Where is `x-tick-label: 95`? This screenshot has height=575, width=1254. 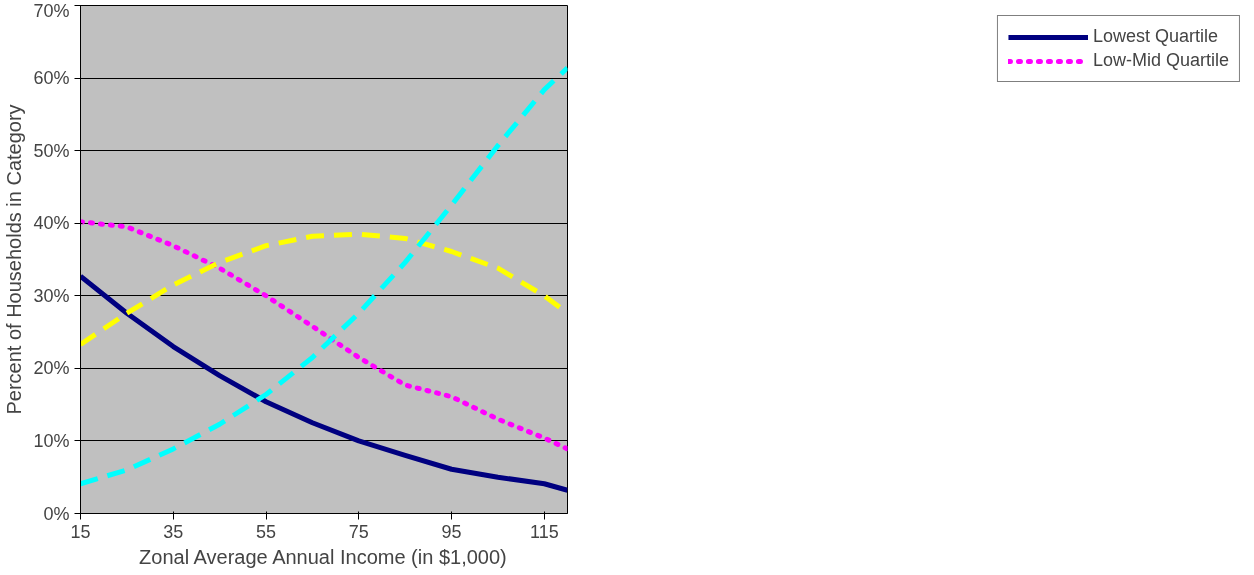 x-tick-label: 95 is located at coordinates (451, 531).